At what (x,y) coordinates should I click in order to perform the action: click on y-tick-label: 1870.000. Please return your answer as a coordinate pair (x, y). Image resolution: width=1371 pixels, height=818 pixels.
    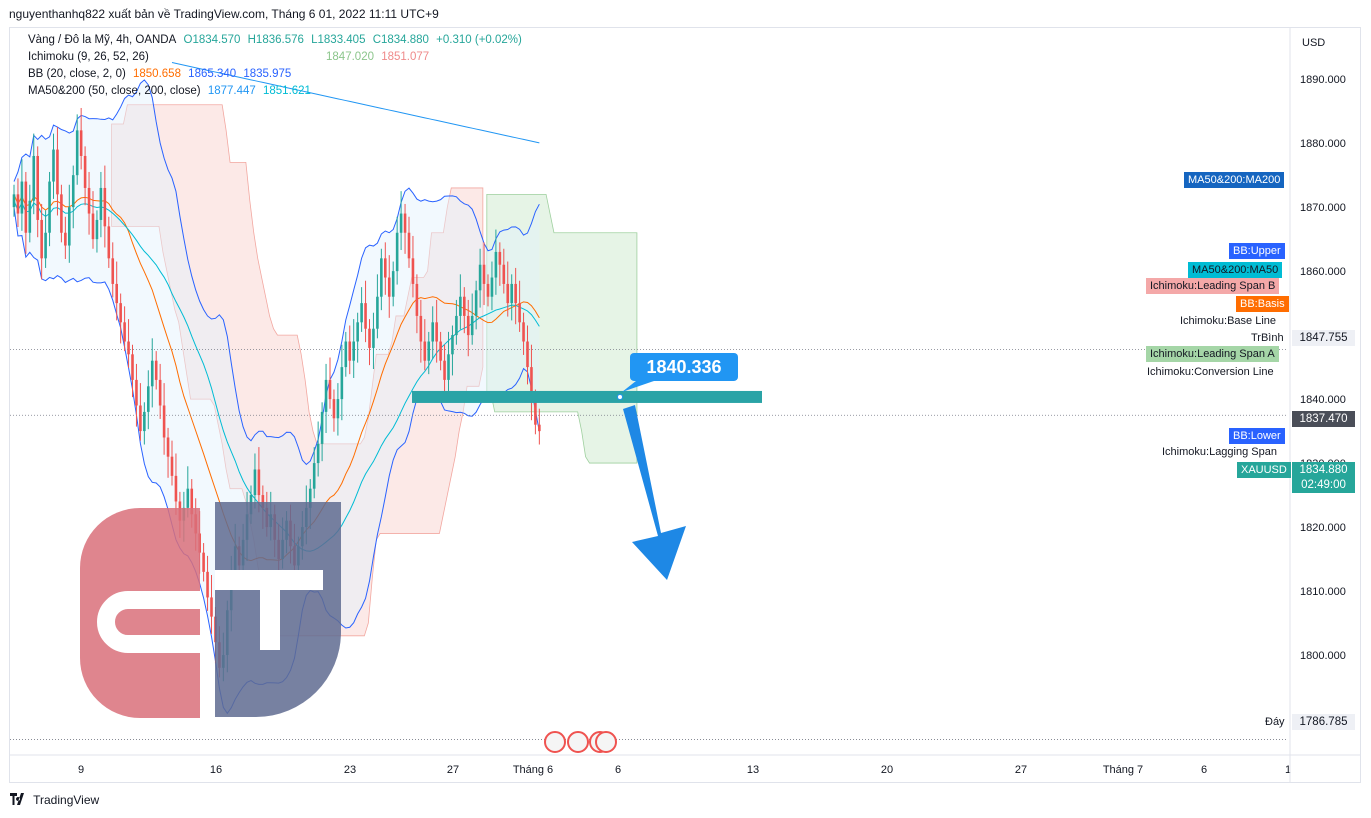
    Looking at the image, I should click on (1323, 208).